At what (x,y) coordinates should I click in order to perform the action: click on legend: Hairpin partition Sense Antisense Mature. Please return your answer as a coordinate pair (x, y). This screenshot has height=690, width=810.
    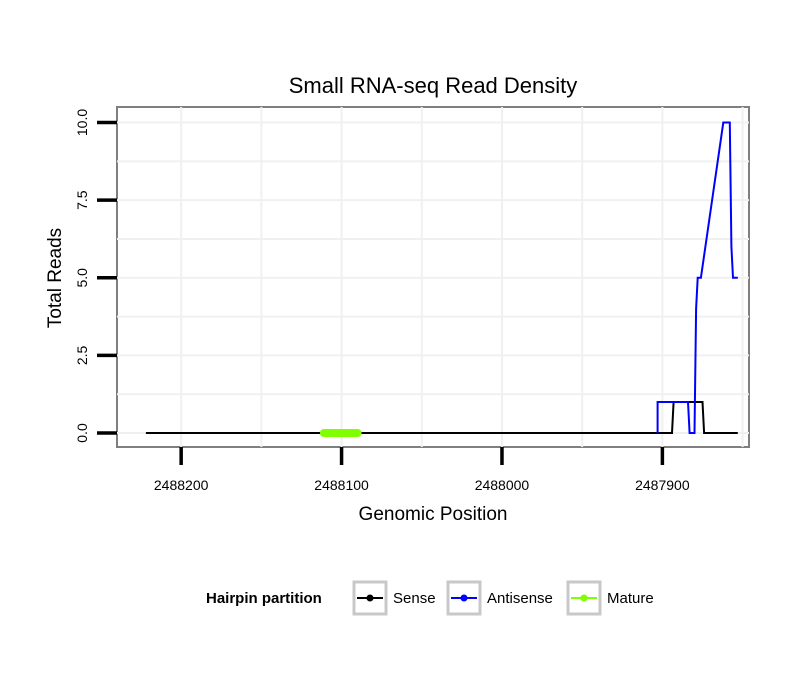
    Looking at the image, I should click on (430, 598).